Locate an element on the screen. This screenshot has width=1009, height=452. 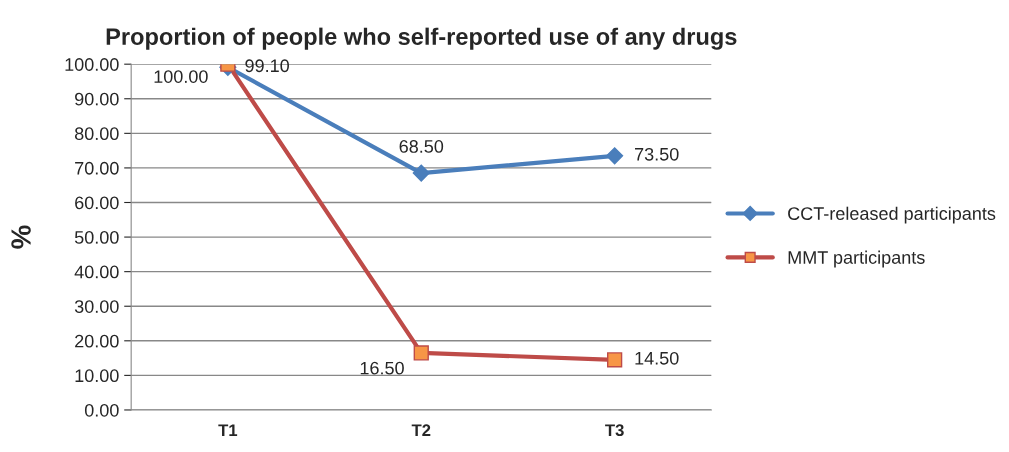
y-tick-label: 70.00 is located at coordinates (97, 168).